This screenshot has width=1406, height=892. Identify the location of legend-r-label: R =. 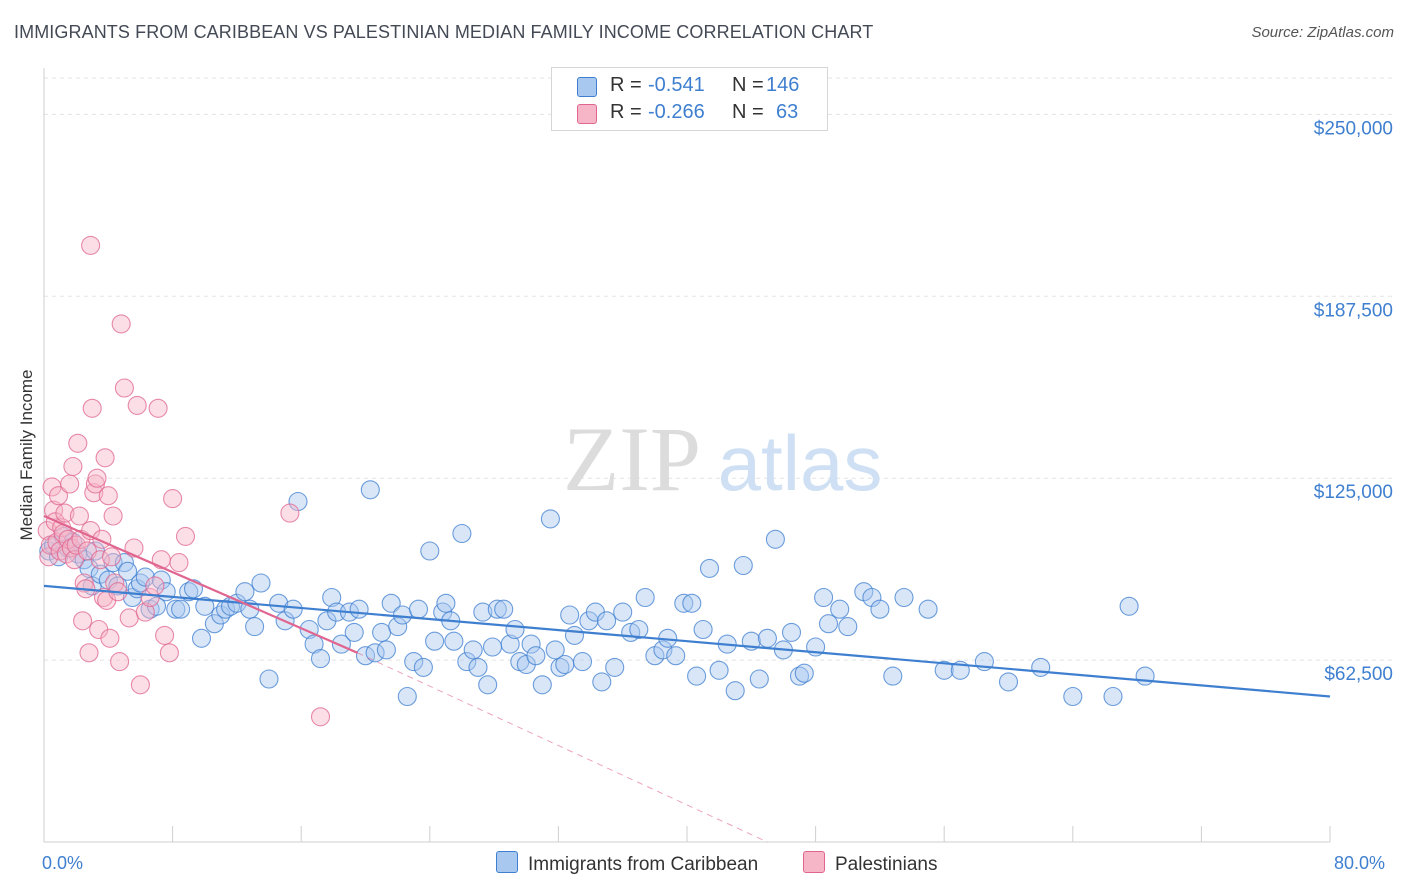
(626, 85).